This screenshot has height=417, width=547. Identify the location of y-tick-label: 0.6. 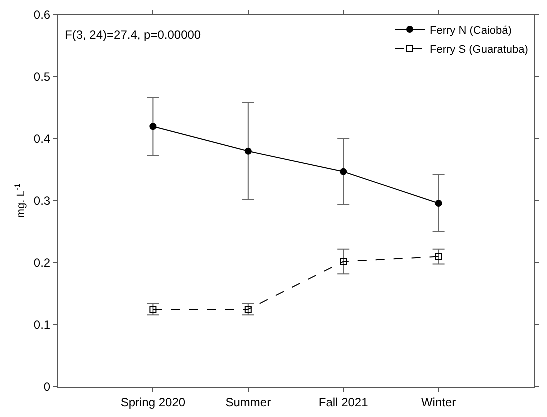
(42, 15).